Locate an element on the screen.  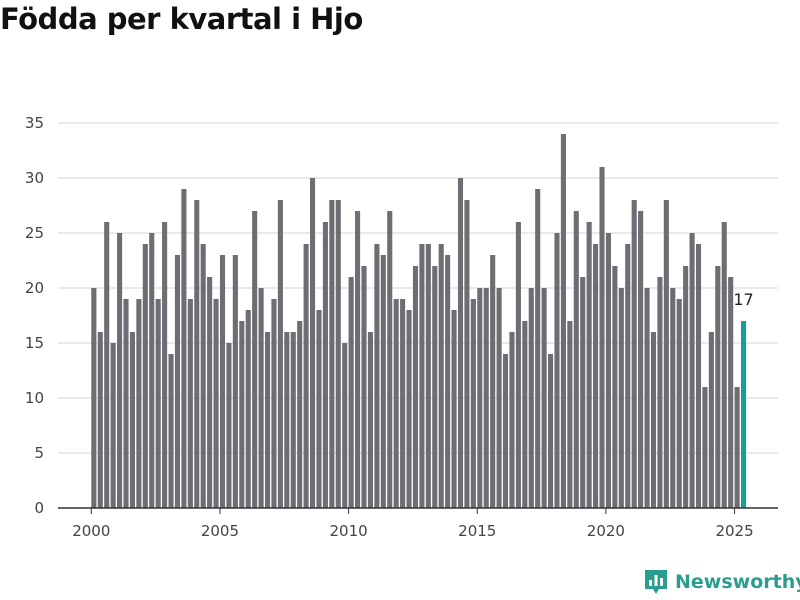
x-tick-label: 2005 is located at coordinates (220, 531).